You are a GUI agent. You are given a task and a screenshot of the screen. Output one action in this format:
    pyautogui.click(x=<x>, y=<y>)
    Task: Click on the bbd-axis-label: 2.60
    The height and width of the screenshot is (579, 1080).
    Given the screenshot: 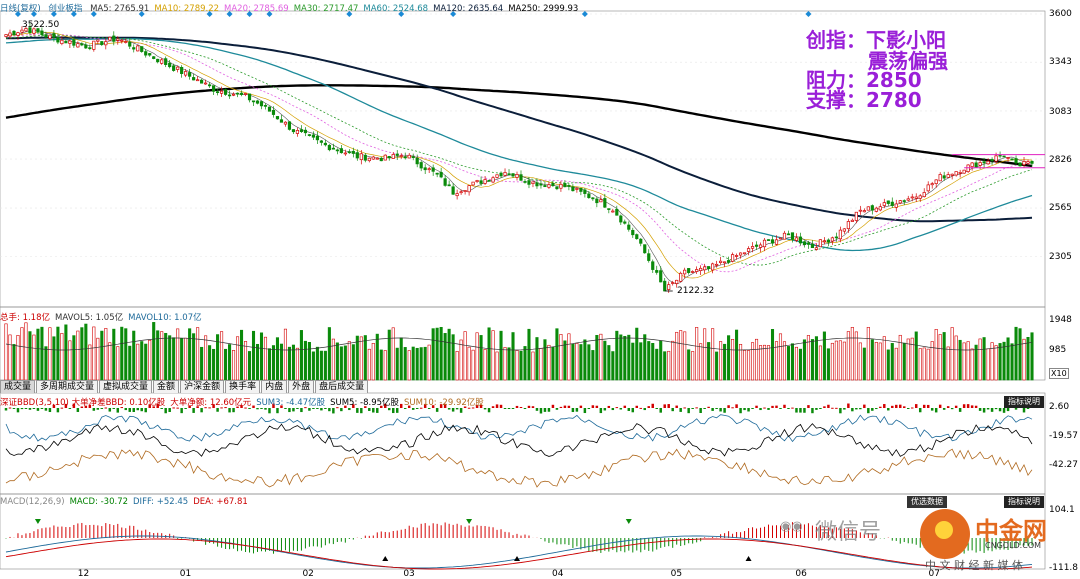 What is the action you would take?
    pyautogui.click(x=1059, y=407)
    